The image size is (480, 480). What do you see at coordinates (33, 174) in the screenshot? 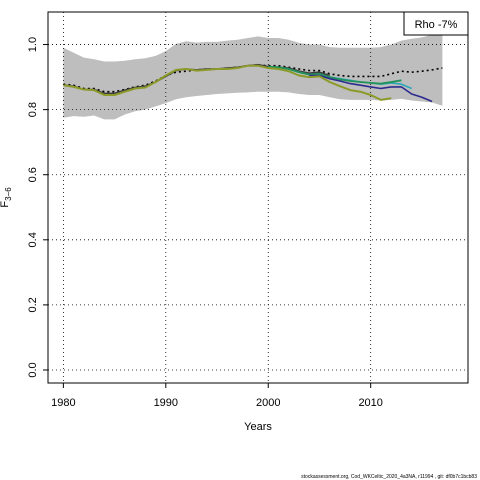
I see `y-tick-label-3: 0.6` at bounding box center [33, 174].